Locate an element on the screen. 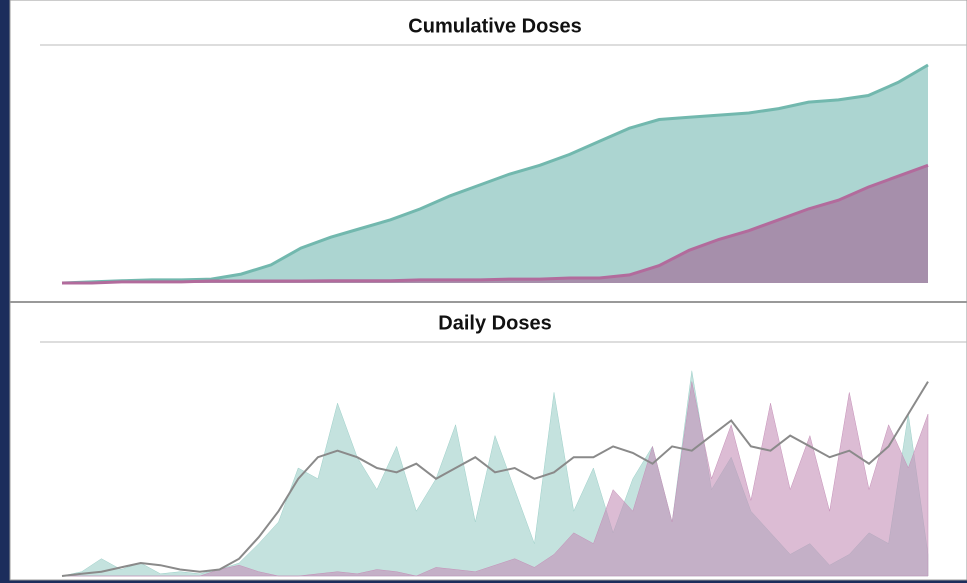 The image size is (967, 583). chart-title: Daily Doses is located at coordinates (494, 323).